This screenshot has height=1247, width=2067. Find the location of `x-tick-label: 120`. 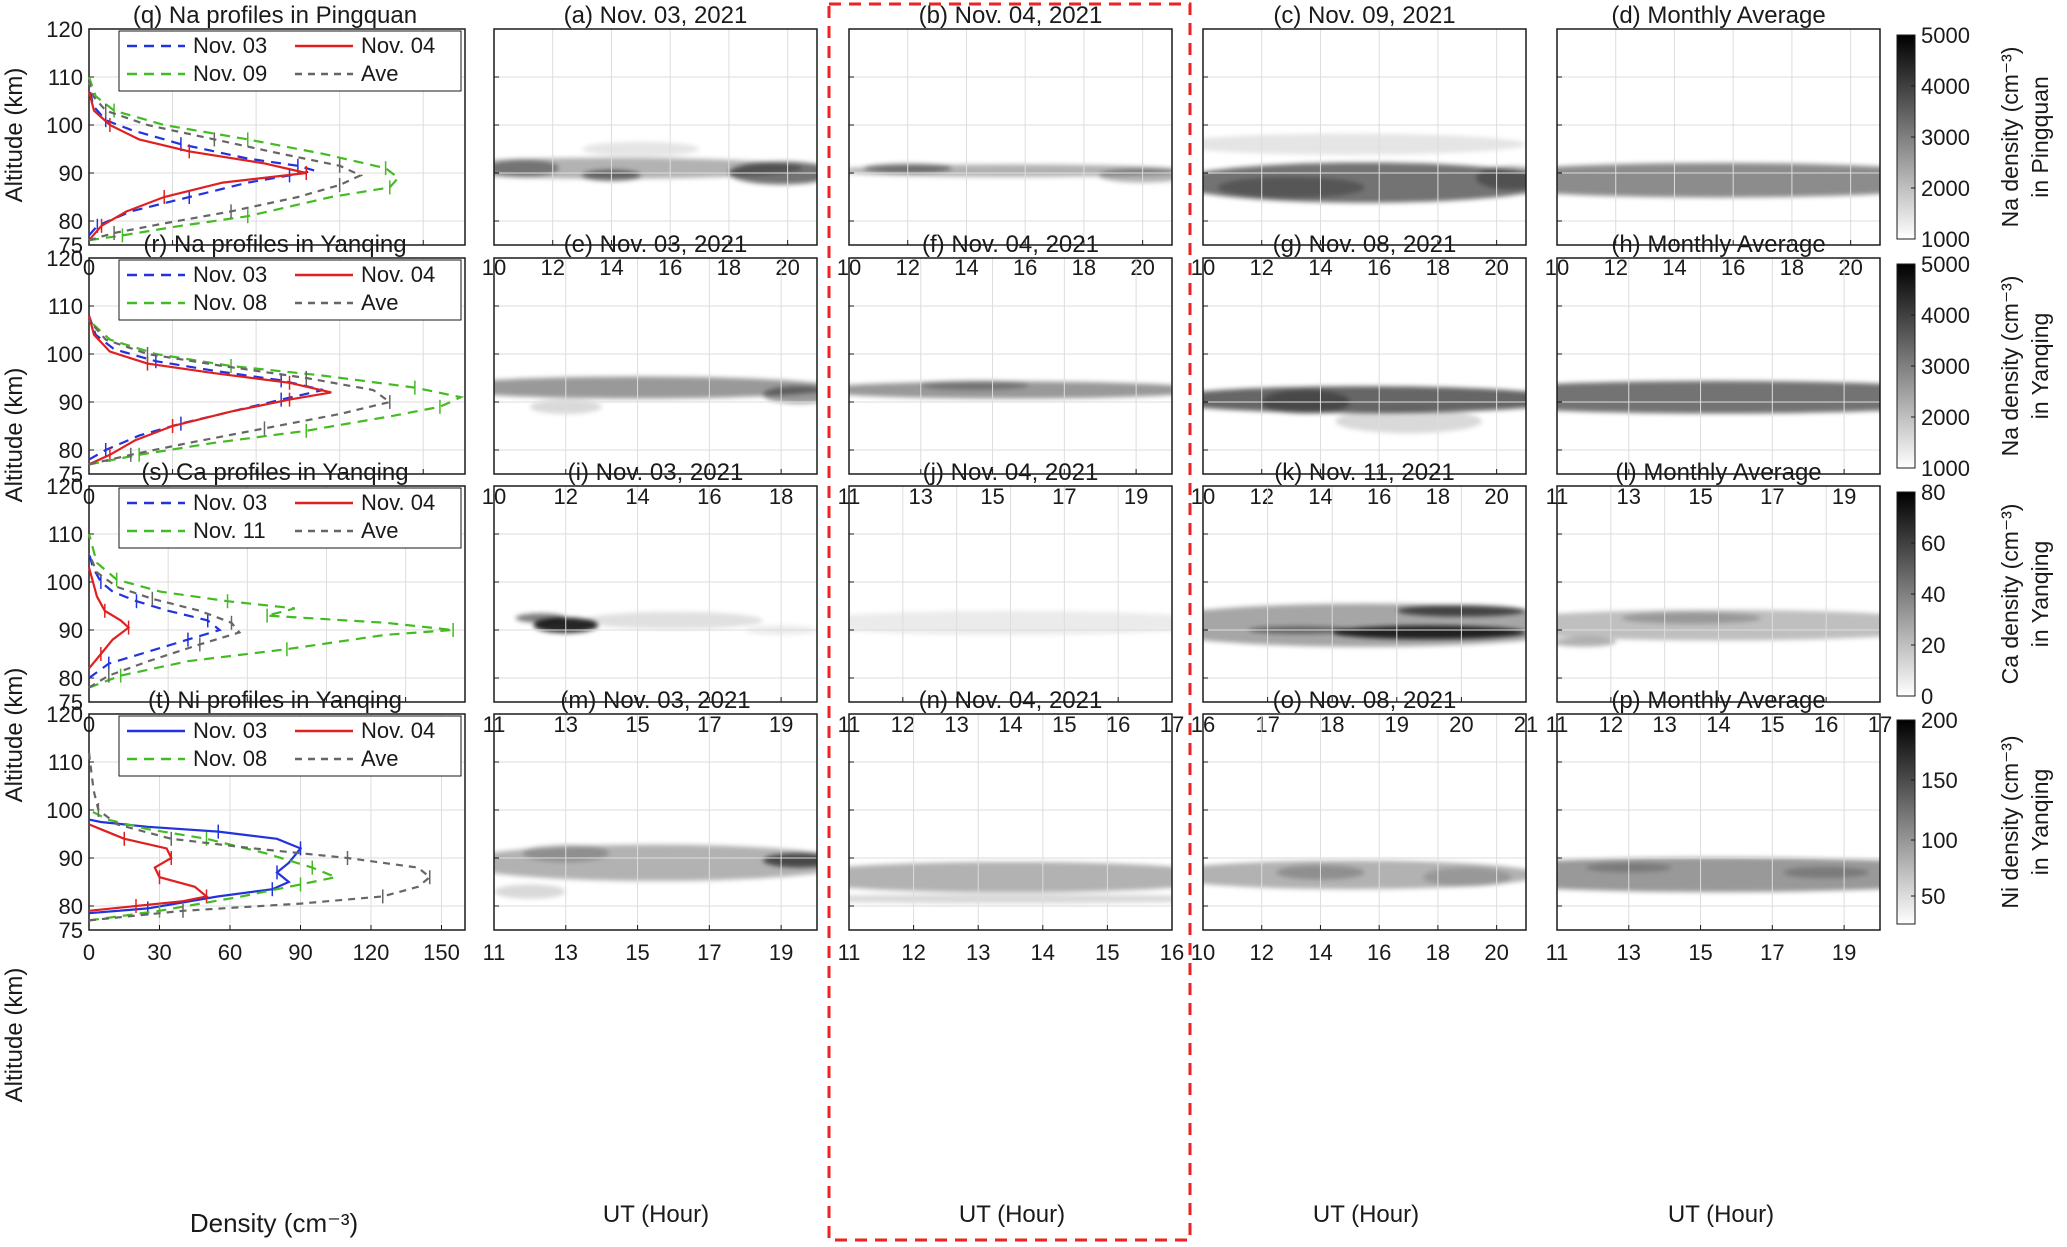

x-tick-label: 120 is located at coordinates (371, 952).